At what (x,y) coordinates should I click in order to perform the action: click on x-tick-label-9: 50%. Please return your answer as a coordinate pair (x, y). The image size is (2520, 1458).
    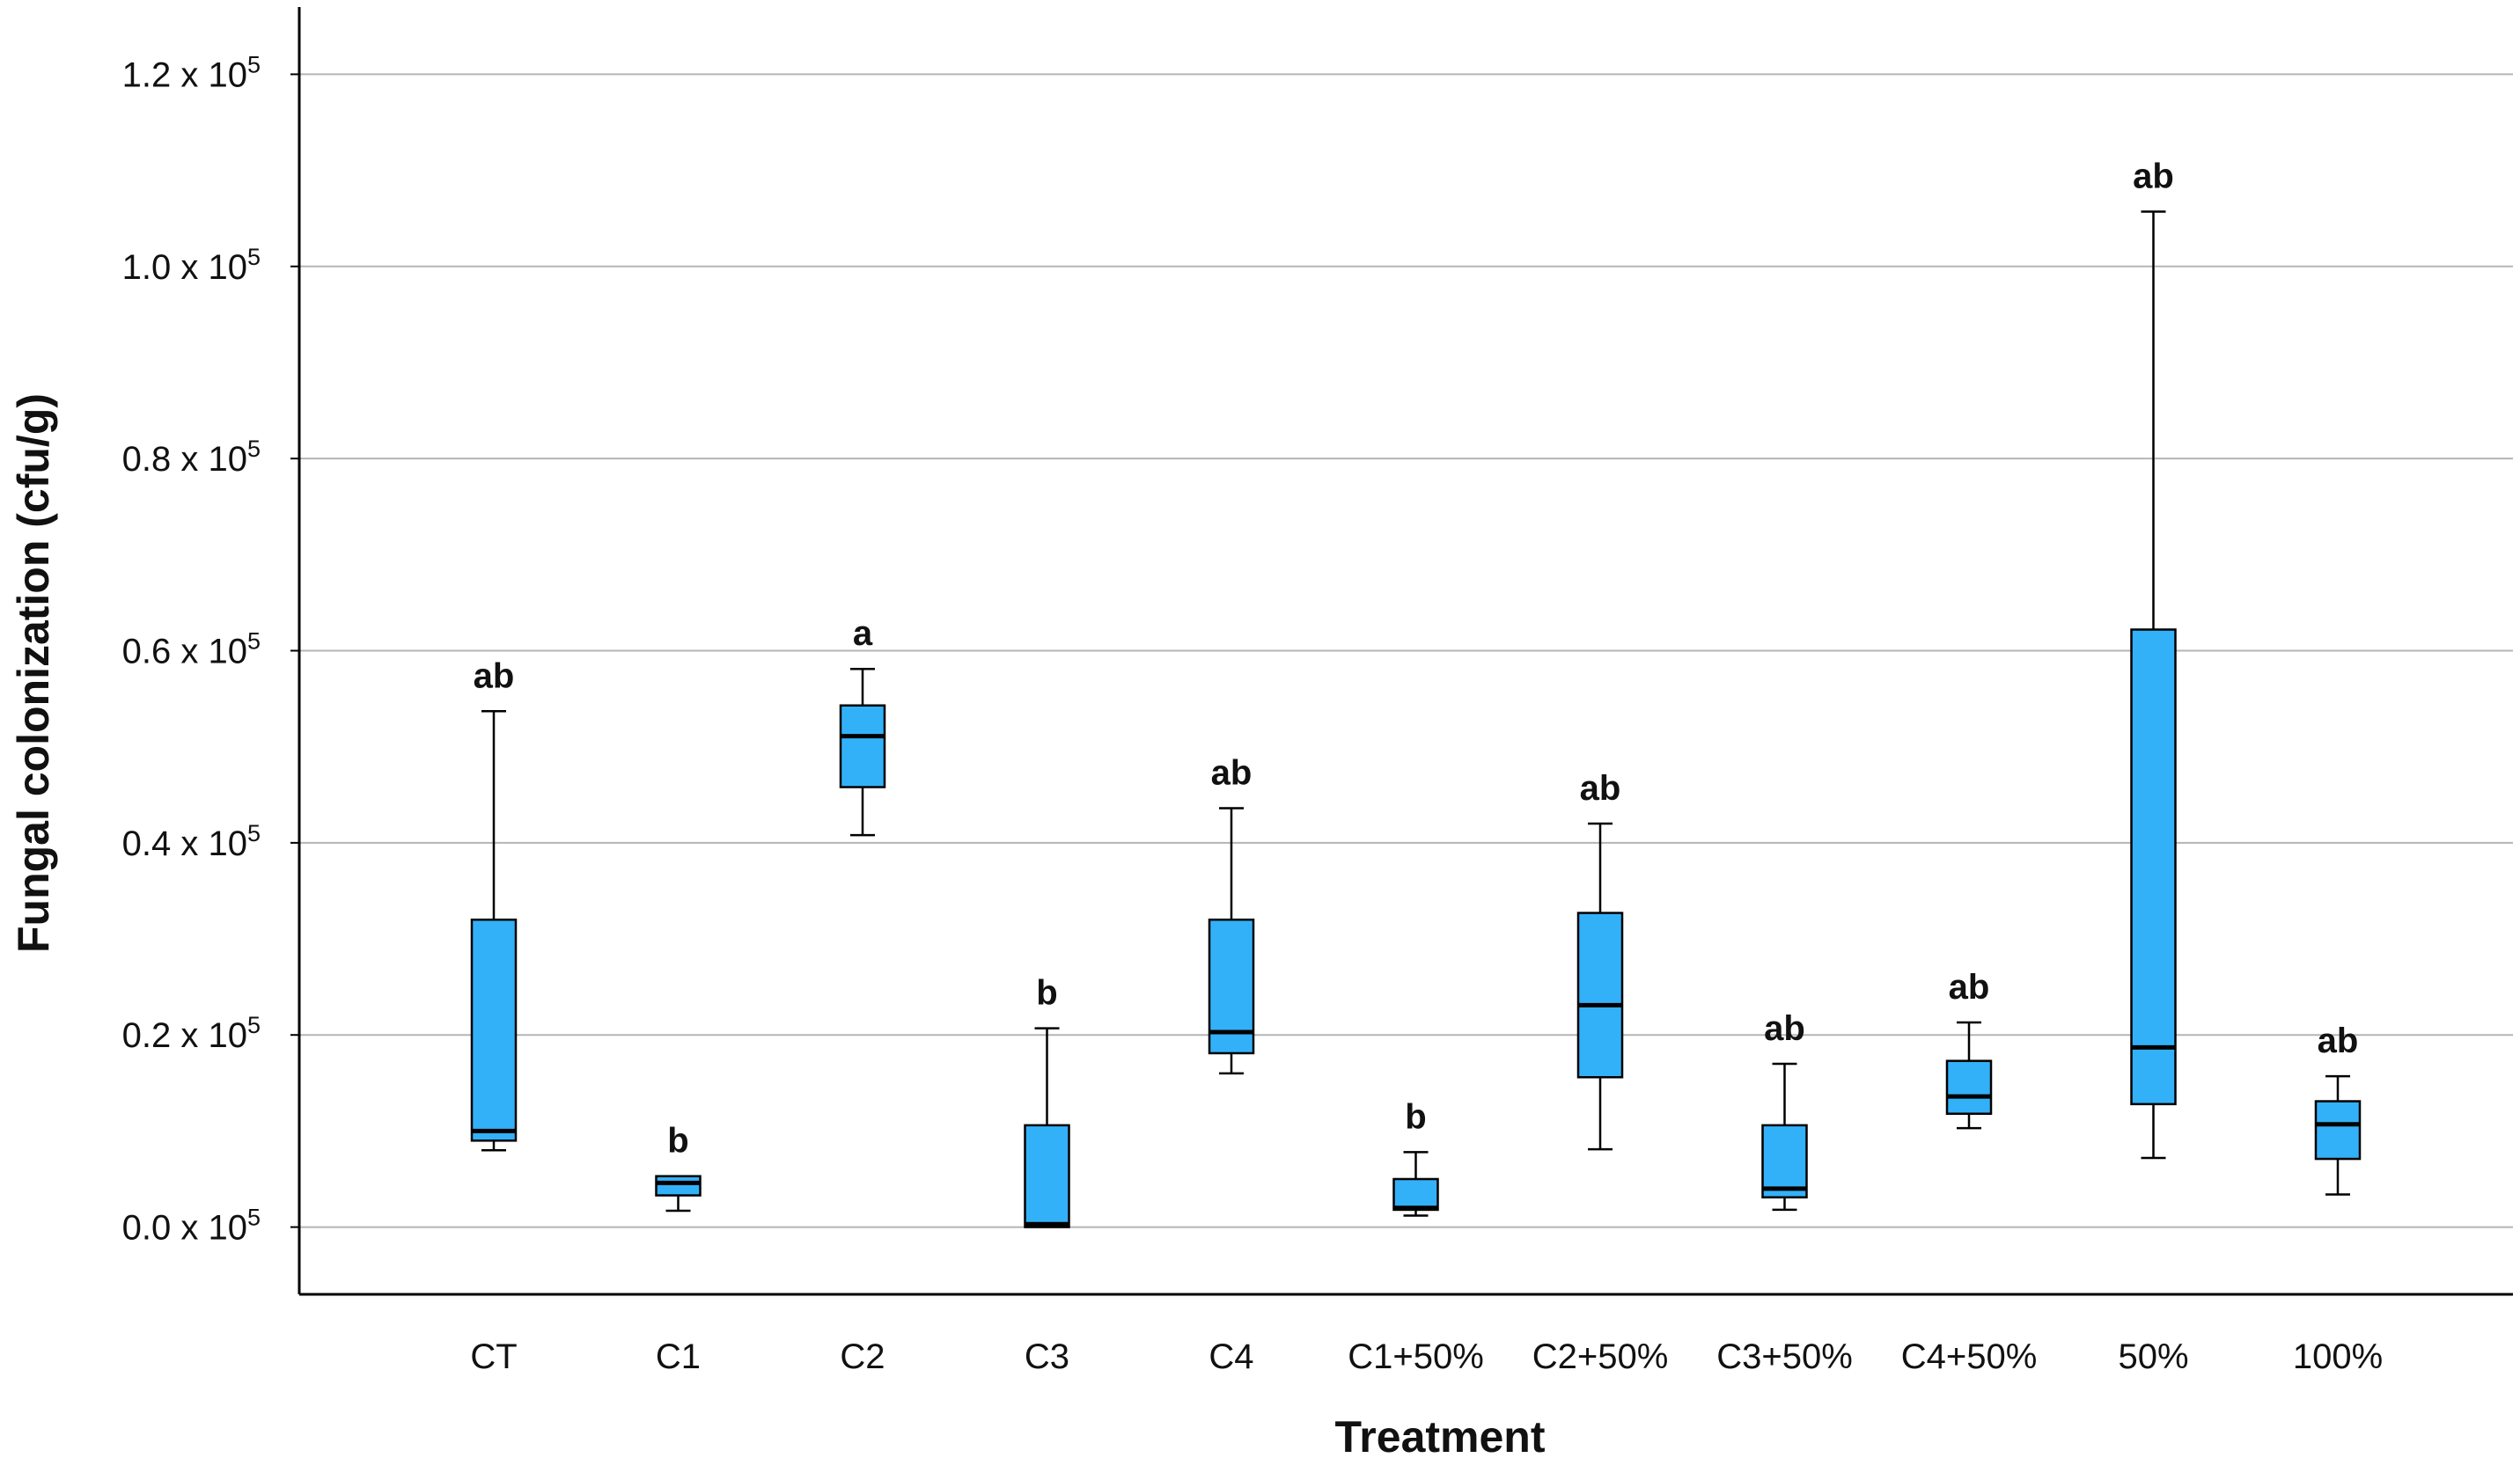
    Looking at the image, I should click on (2153, 1356).